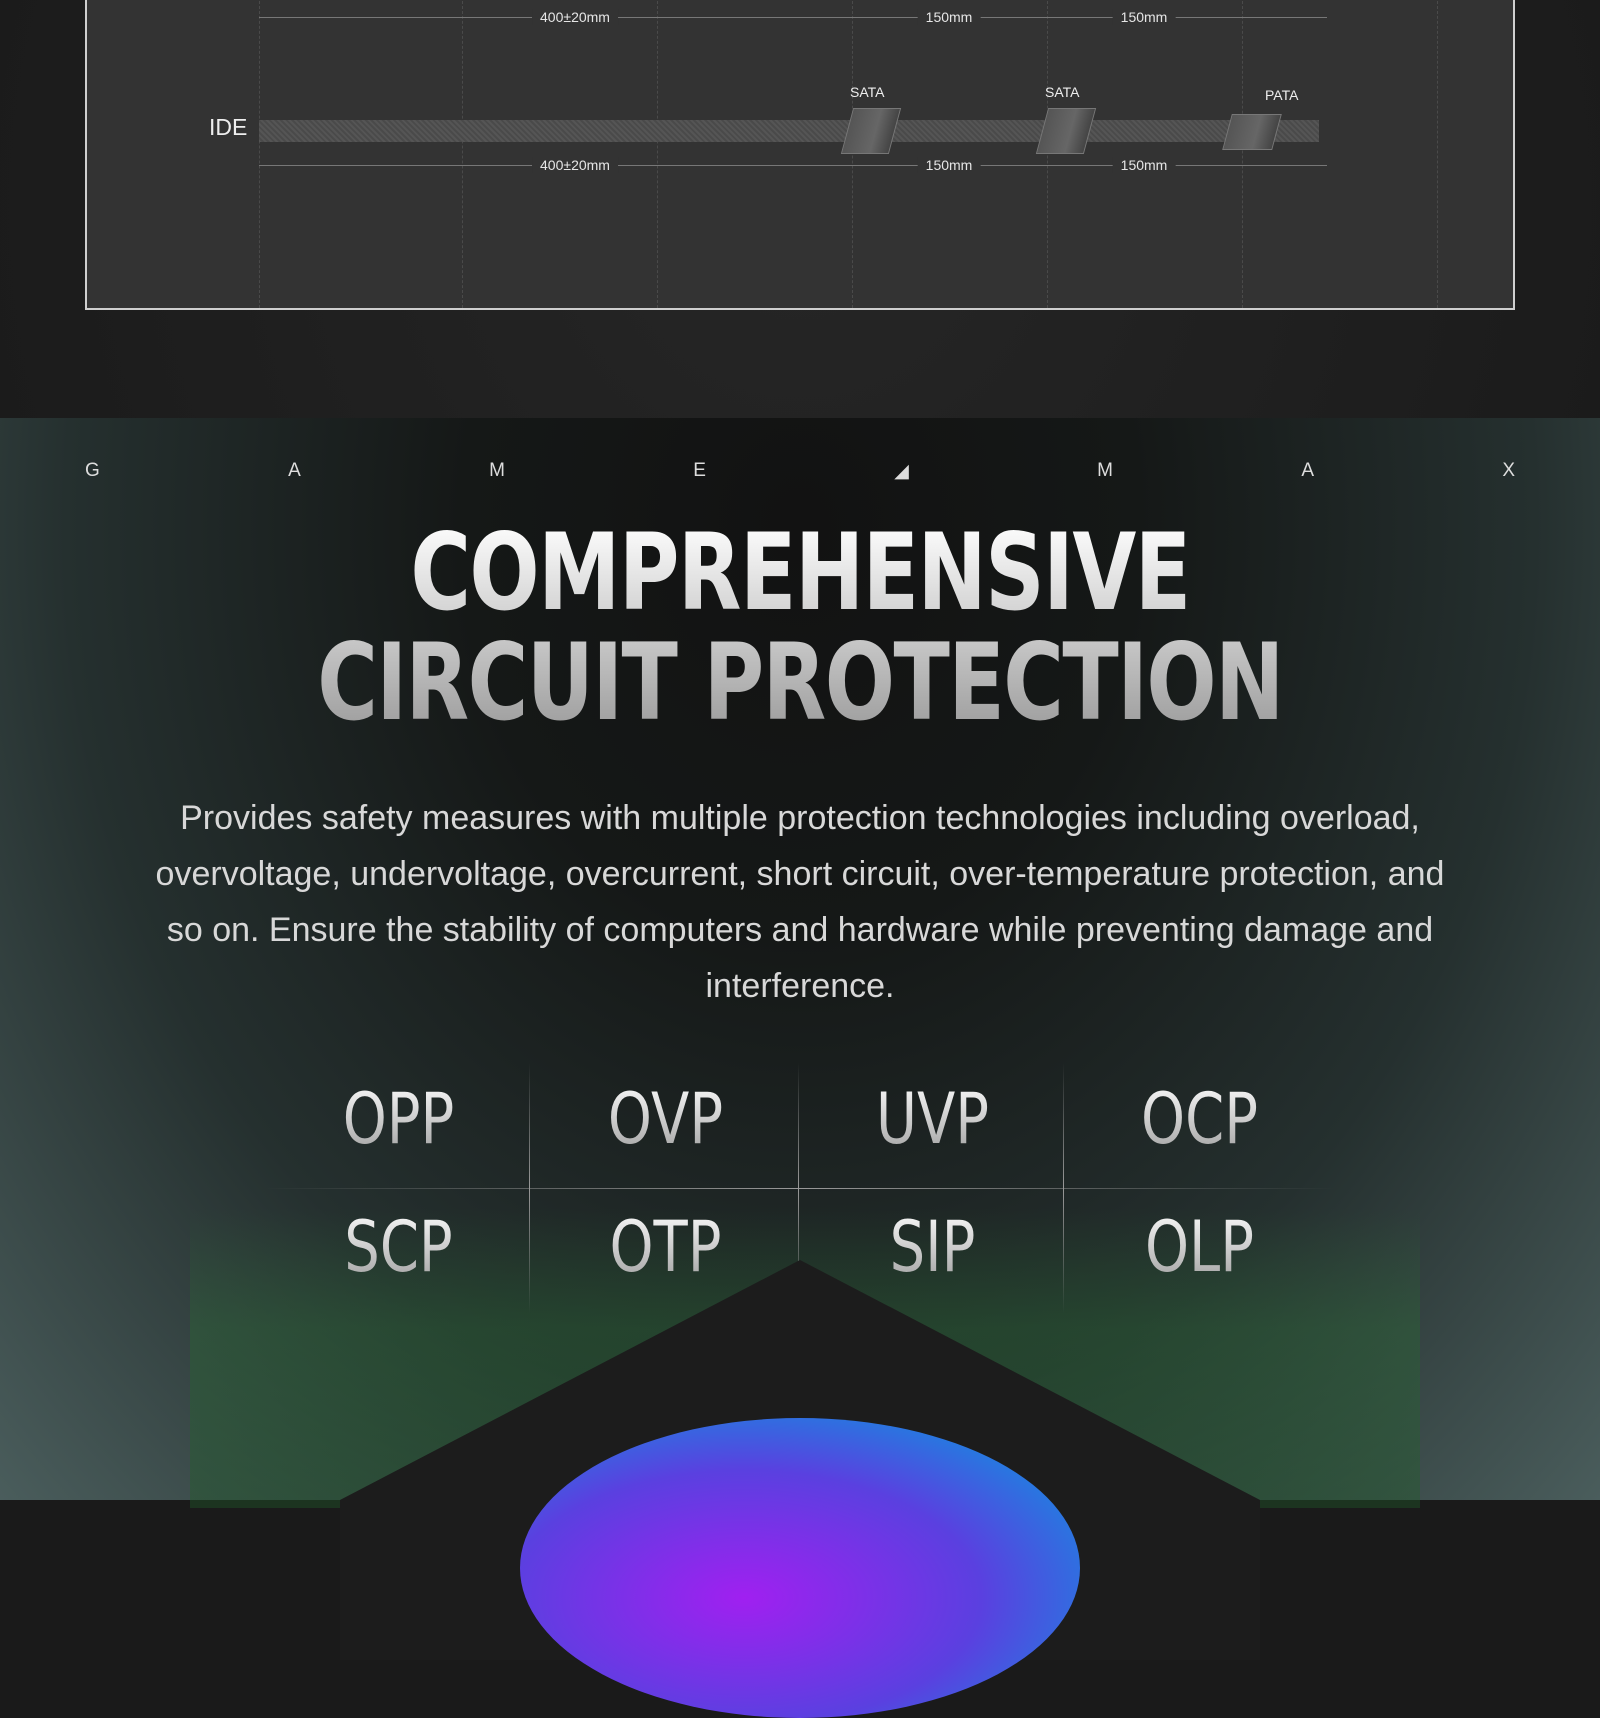 This screenshot has width=1600, height=1718. I want to click on pata-connector, so click(1252, 132).